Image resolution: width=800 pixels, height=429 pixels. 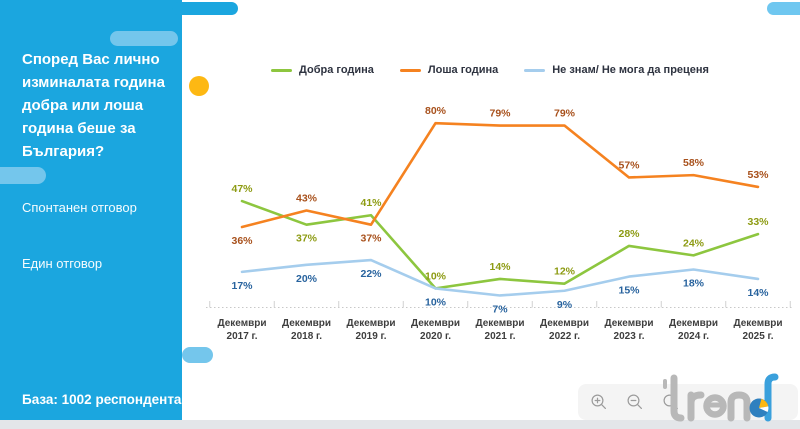 I want to click on legend-item-1: Лоша година, so click(x=449, y=70).